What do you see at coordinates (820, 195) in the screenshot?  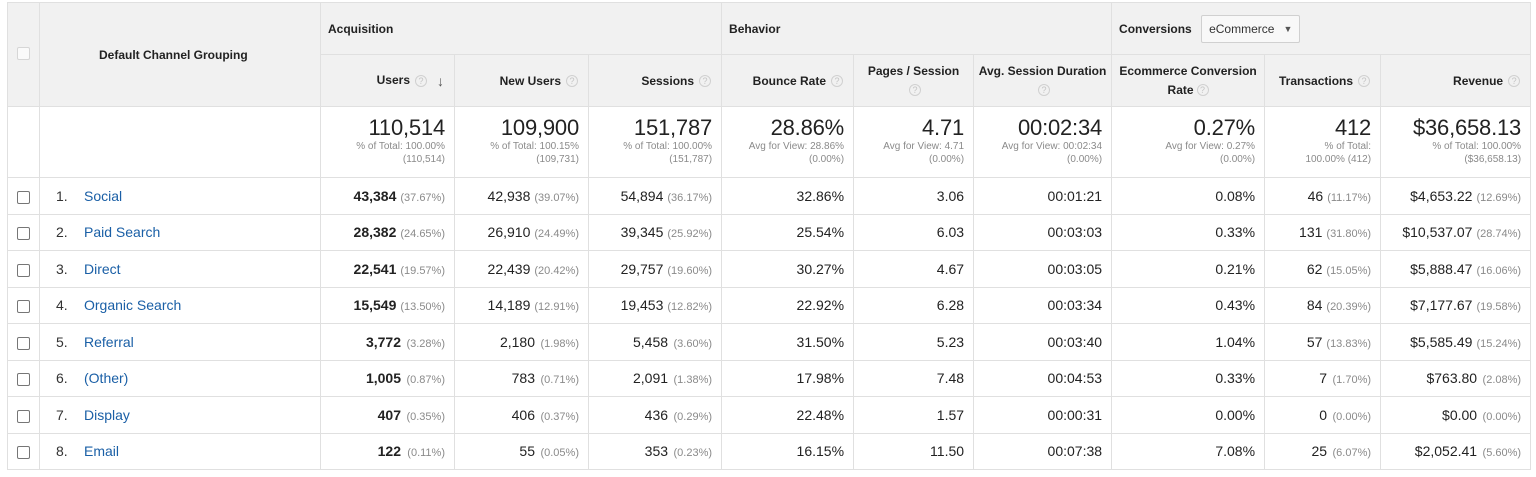 I see `bounce-rate-value: 32.86%` at bounding box center [820, 195].